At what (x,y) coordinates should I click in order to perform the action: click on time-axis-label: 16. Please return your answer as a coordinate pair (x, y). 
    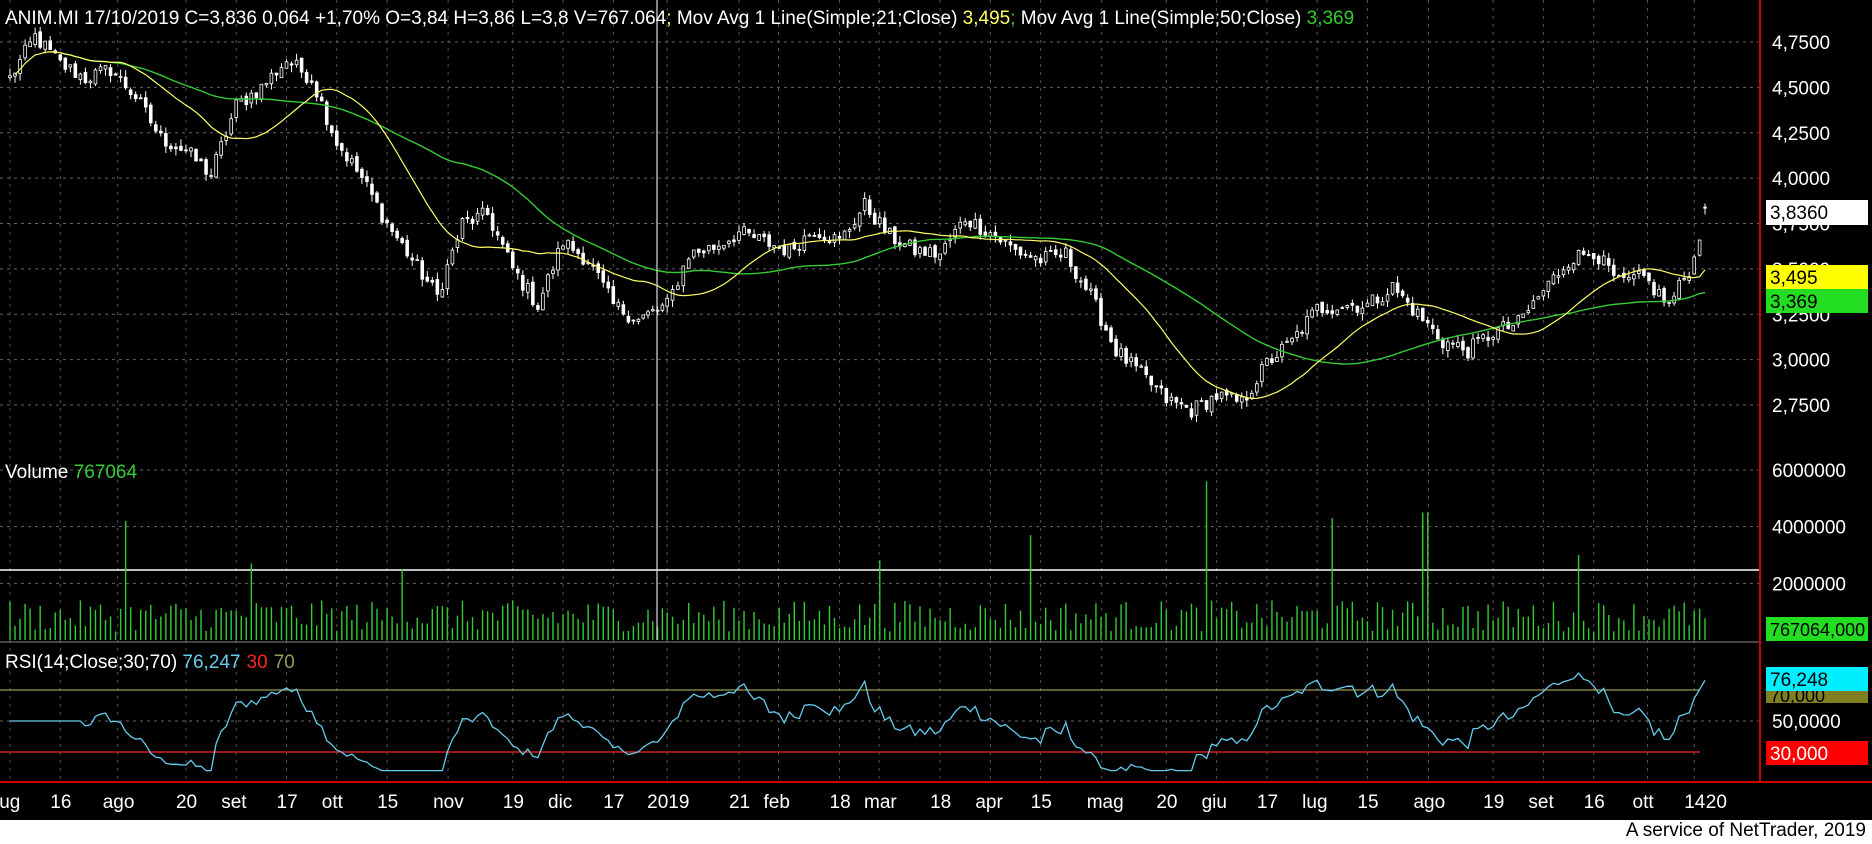
    Looking at the image, I should click on (1594, 802).